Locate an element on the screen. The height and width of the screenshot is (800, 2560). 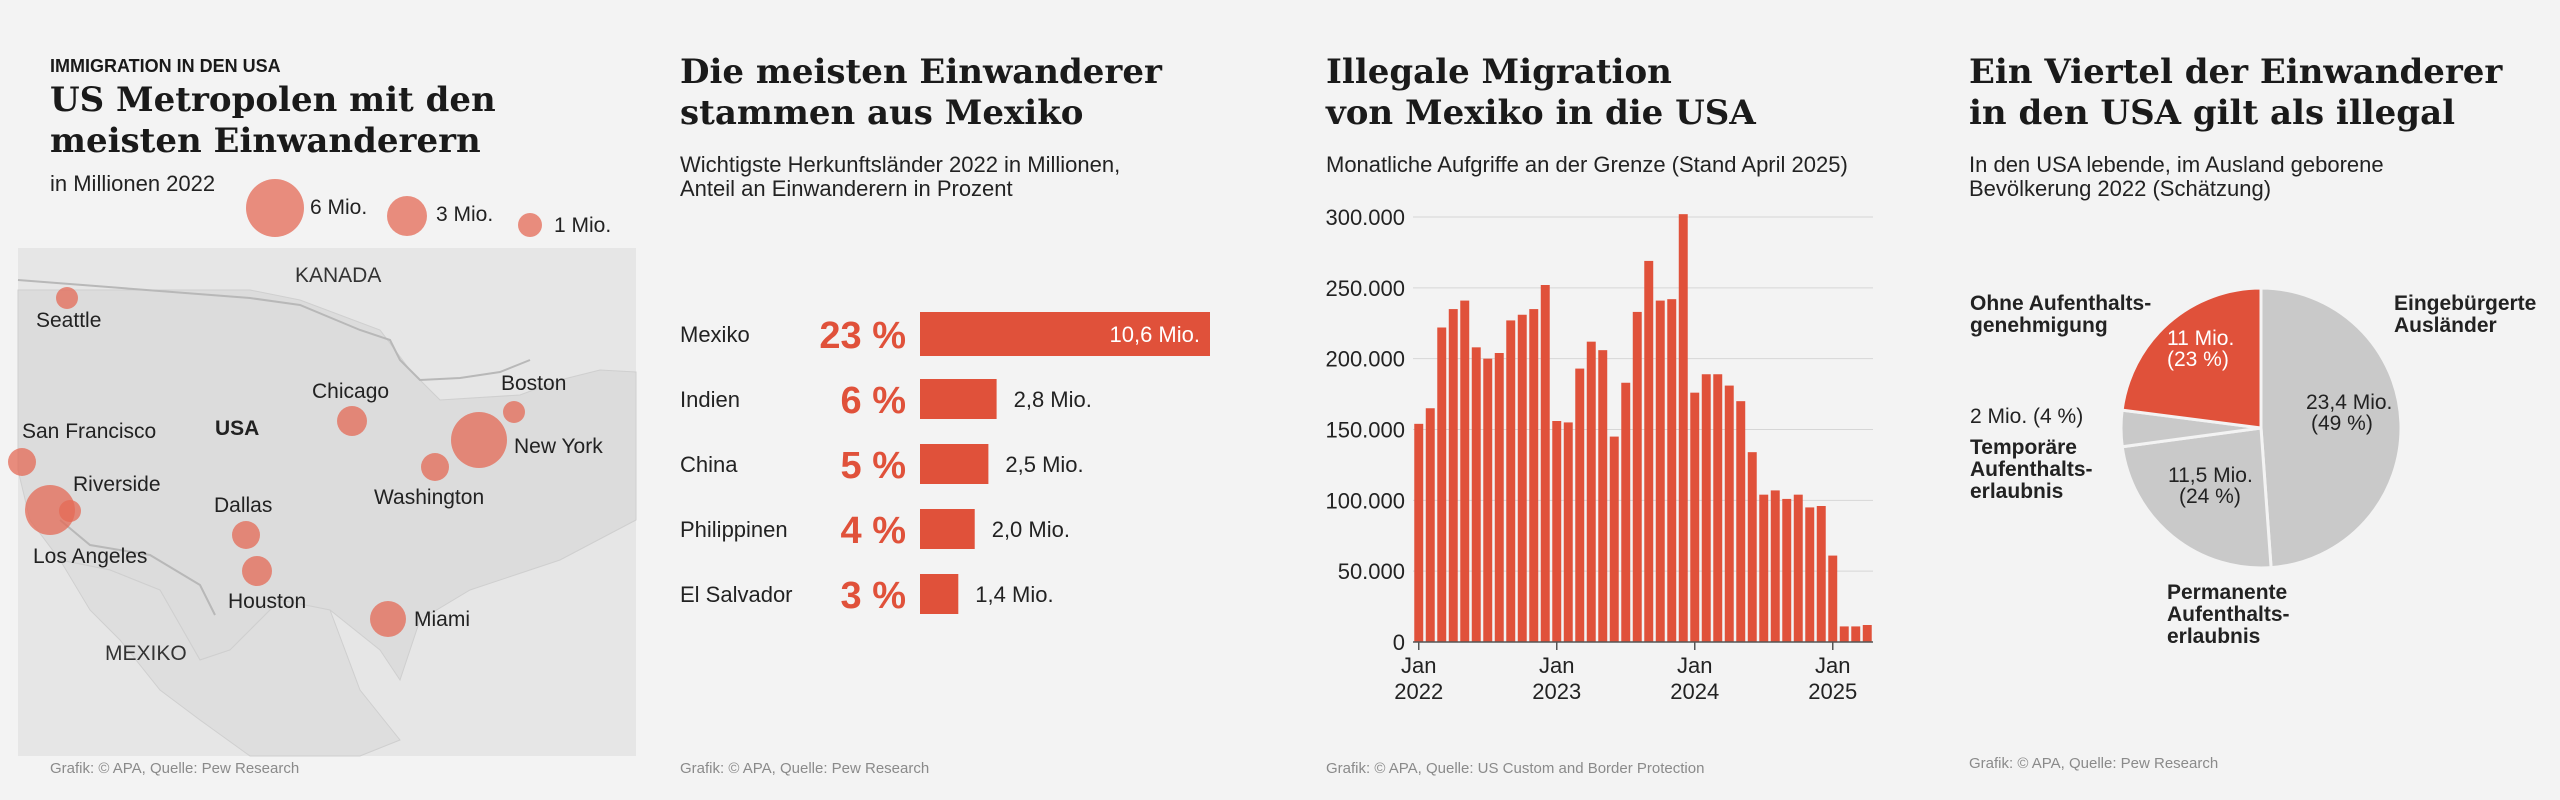
country-label: Philippinen is located at coordinates (734, 529).